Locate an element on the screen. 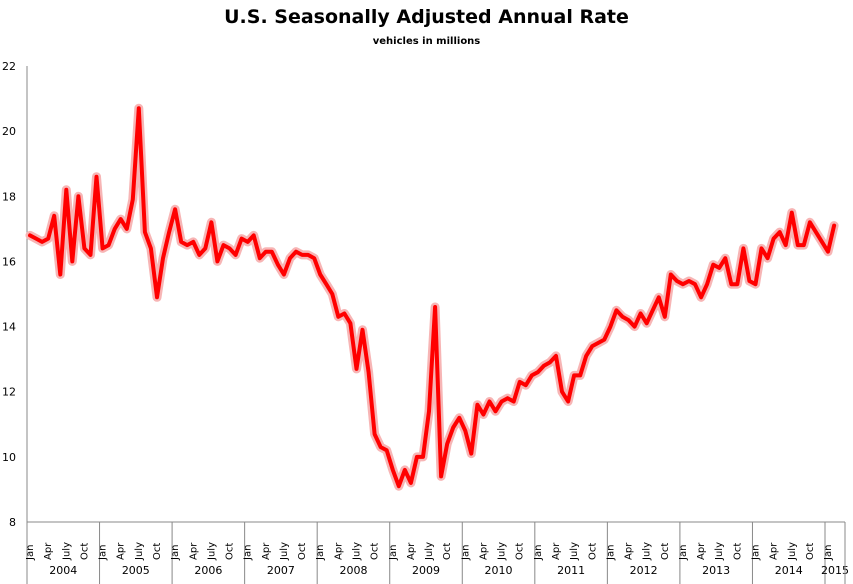 Image resolution: width=853 pixels, height=584 pixels. x-year-label: 2015 is located at coordinates (835, 570).